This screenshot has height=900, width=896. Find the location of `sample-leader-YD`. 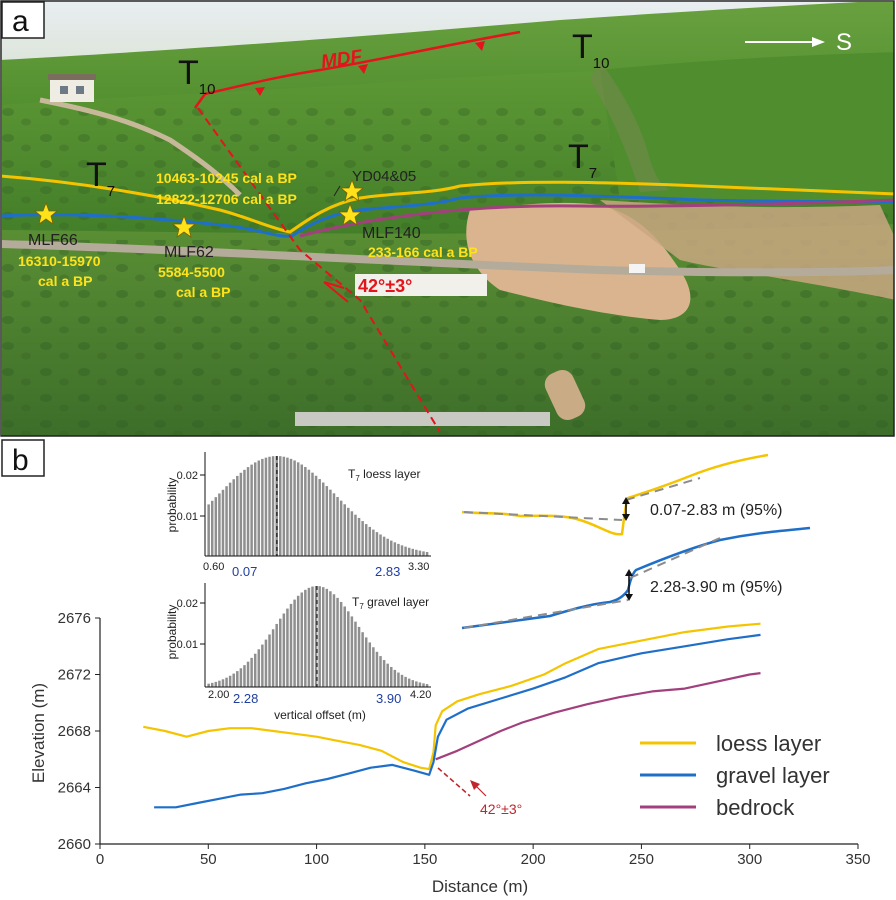

sample-leader-YD is located at coordinates (337, 191).